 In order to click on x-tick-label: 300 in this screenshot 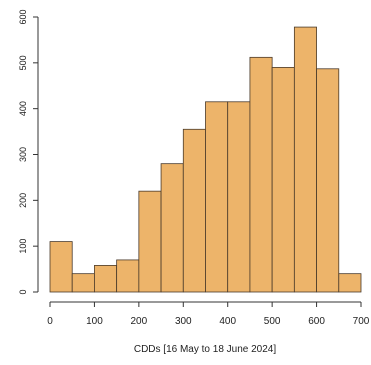, I will do `click(183, 321)`.